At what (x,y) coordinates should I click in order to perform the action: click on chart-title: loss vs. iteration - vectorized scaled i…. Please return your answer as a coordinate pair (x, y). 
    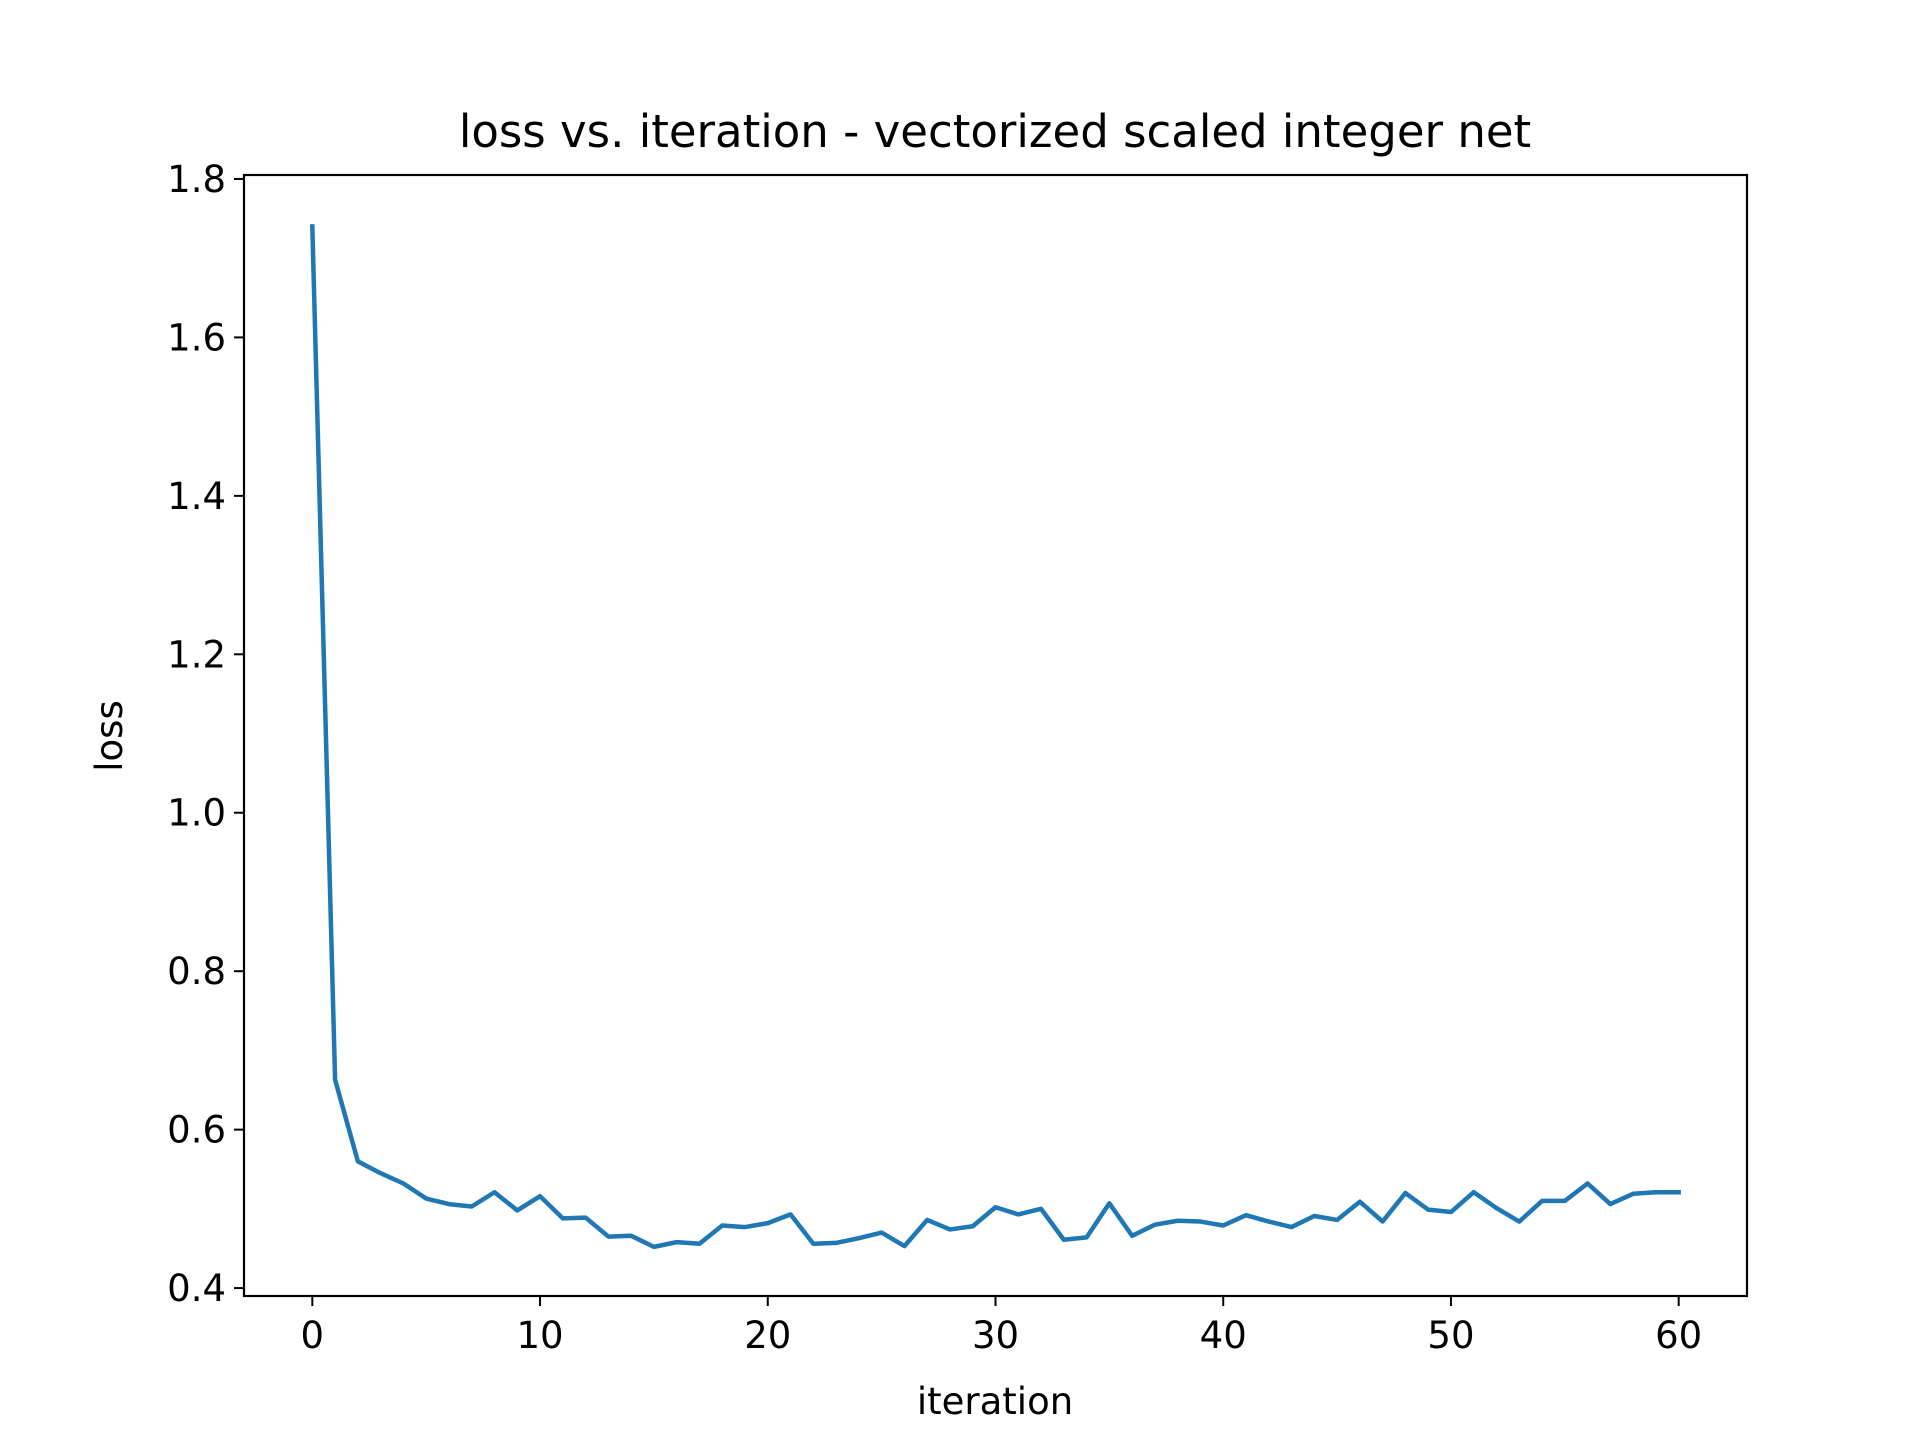
    Looking at the image, I should click on (995, 131).